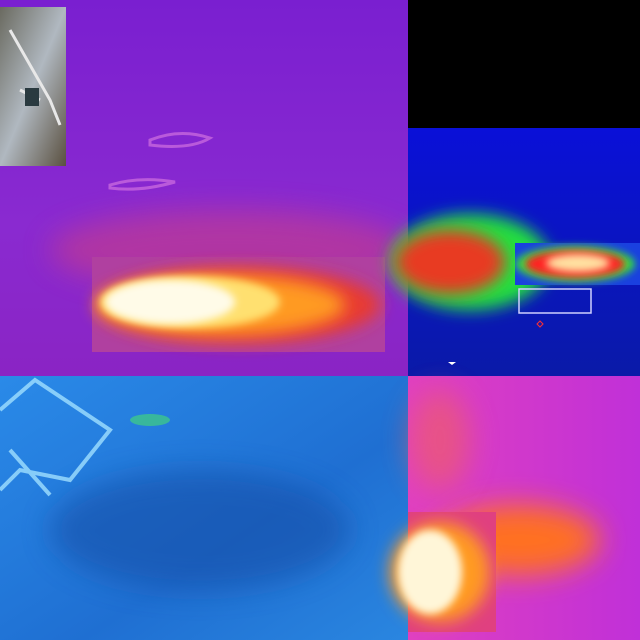 This screenshot has height=640, width=640. Describe the element at coordinates (450, 262) in the screenshot. I see `plume-red` at that location.